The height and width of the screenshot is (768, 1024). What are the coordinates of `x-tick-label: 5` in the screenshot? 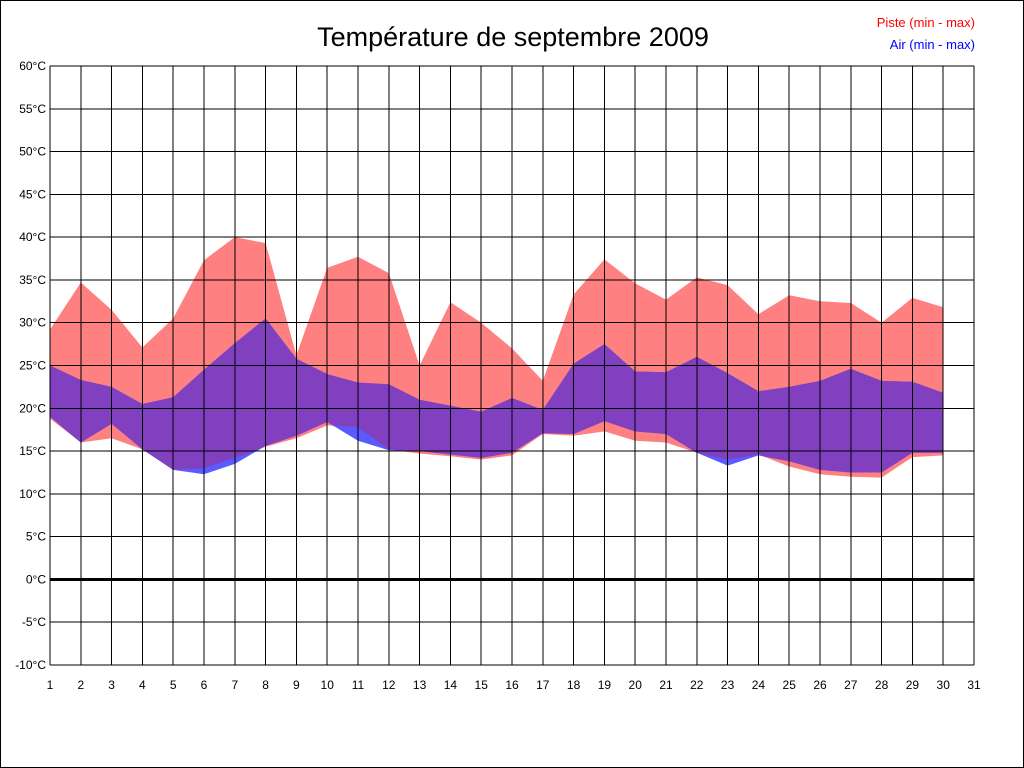 It's located at (173, 685).